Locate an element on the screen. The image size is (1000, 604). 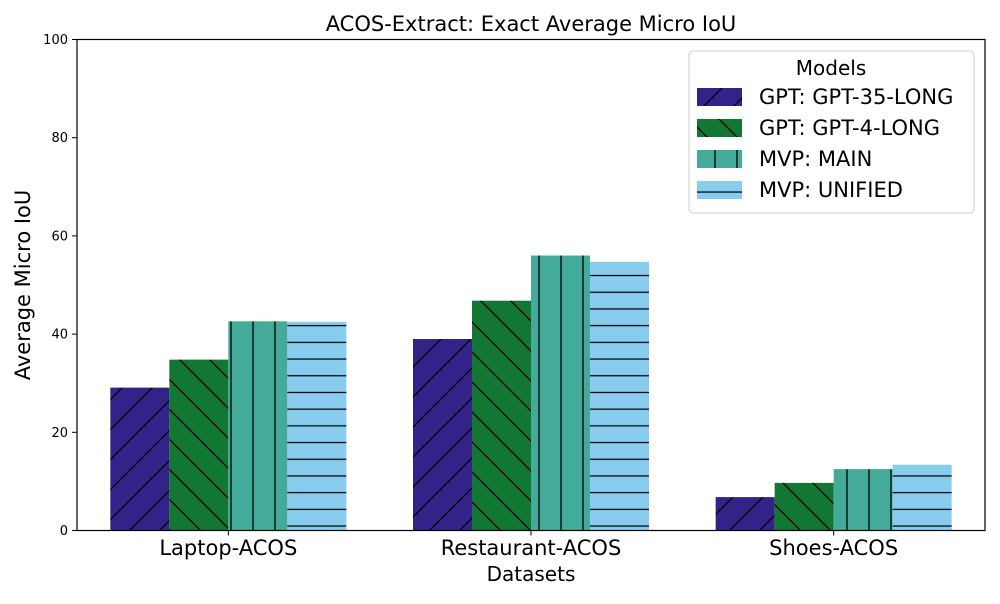
y-tick-label: 80 is located at coordinates (59, 138).